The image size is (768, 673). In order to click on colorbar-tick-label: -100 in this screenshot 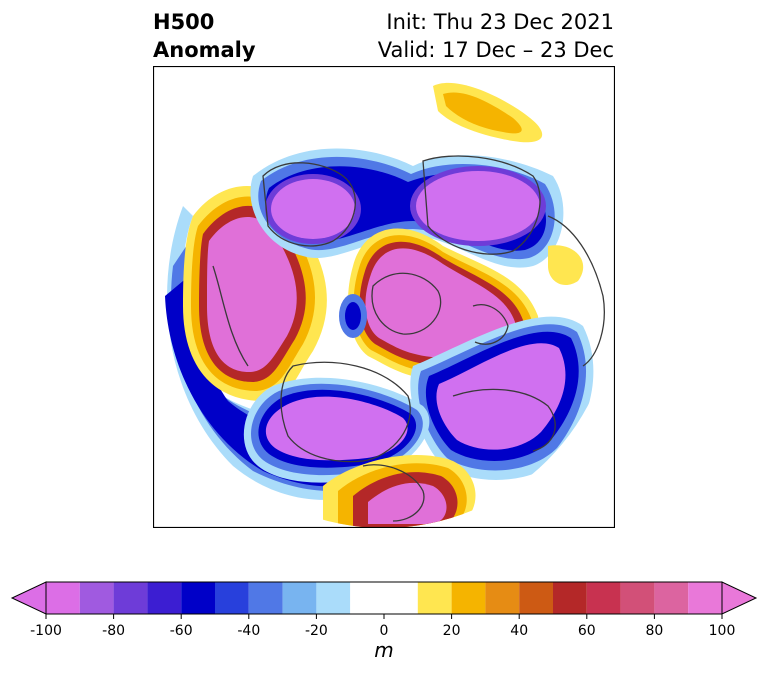, I will do `click(46, 631)`.